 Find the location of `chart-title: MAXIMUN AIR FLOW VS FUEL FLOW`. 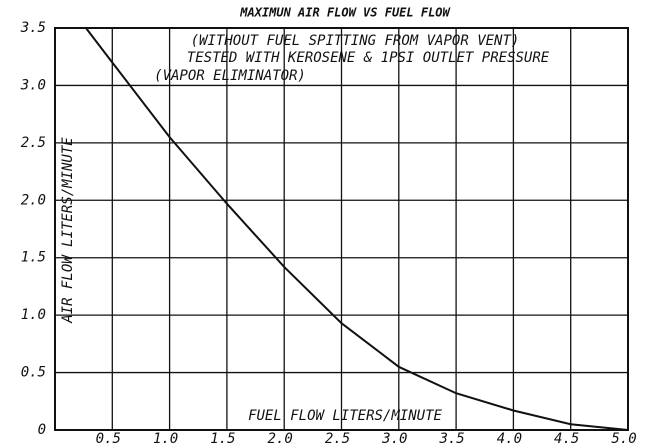

chart-title: MAXIMUN AIR FLOW VS FUEL FLOW is located at coordinates (345, 13).